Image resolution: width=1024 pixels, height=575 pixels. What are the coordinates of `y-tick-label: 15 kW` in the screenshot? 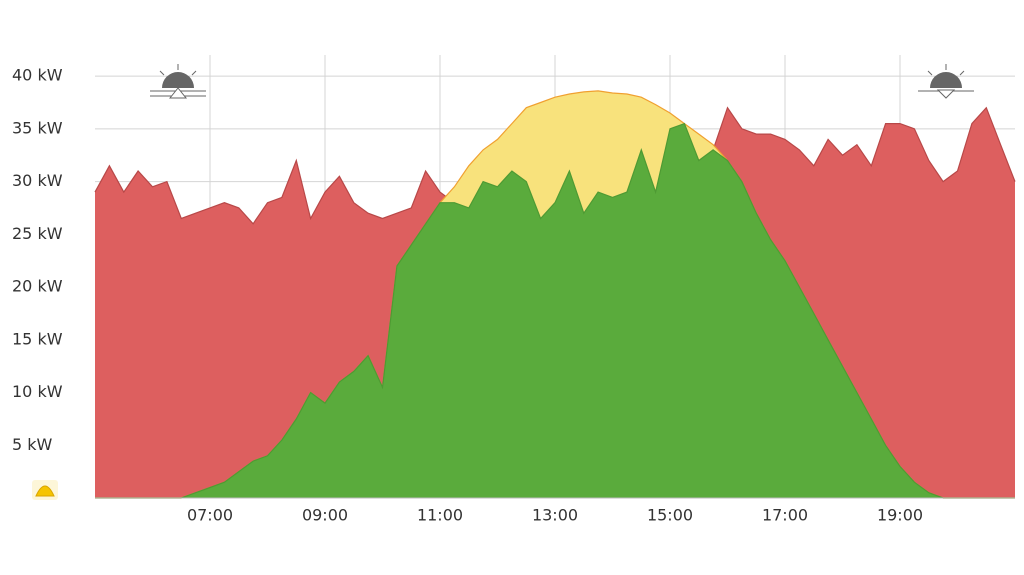 It's located at (37, 338).